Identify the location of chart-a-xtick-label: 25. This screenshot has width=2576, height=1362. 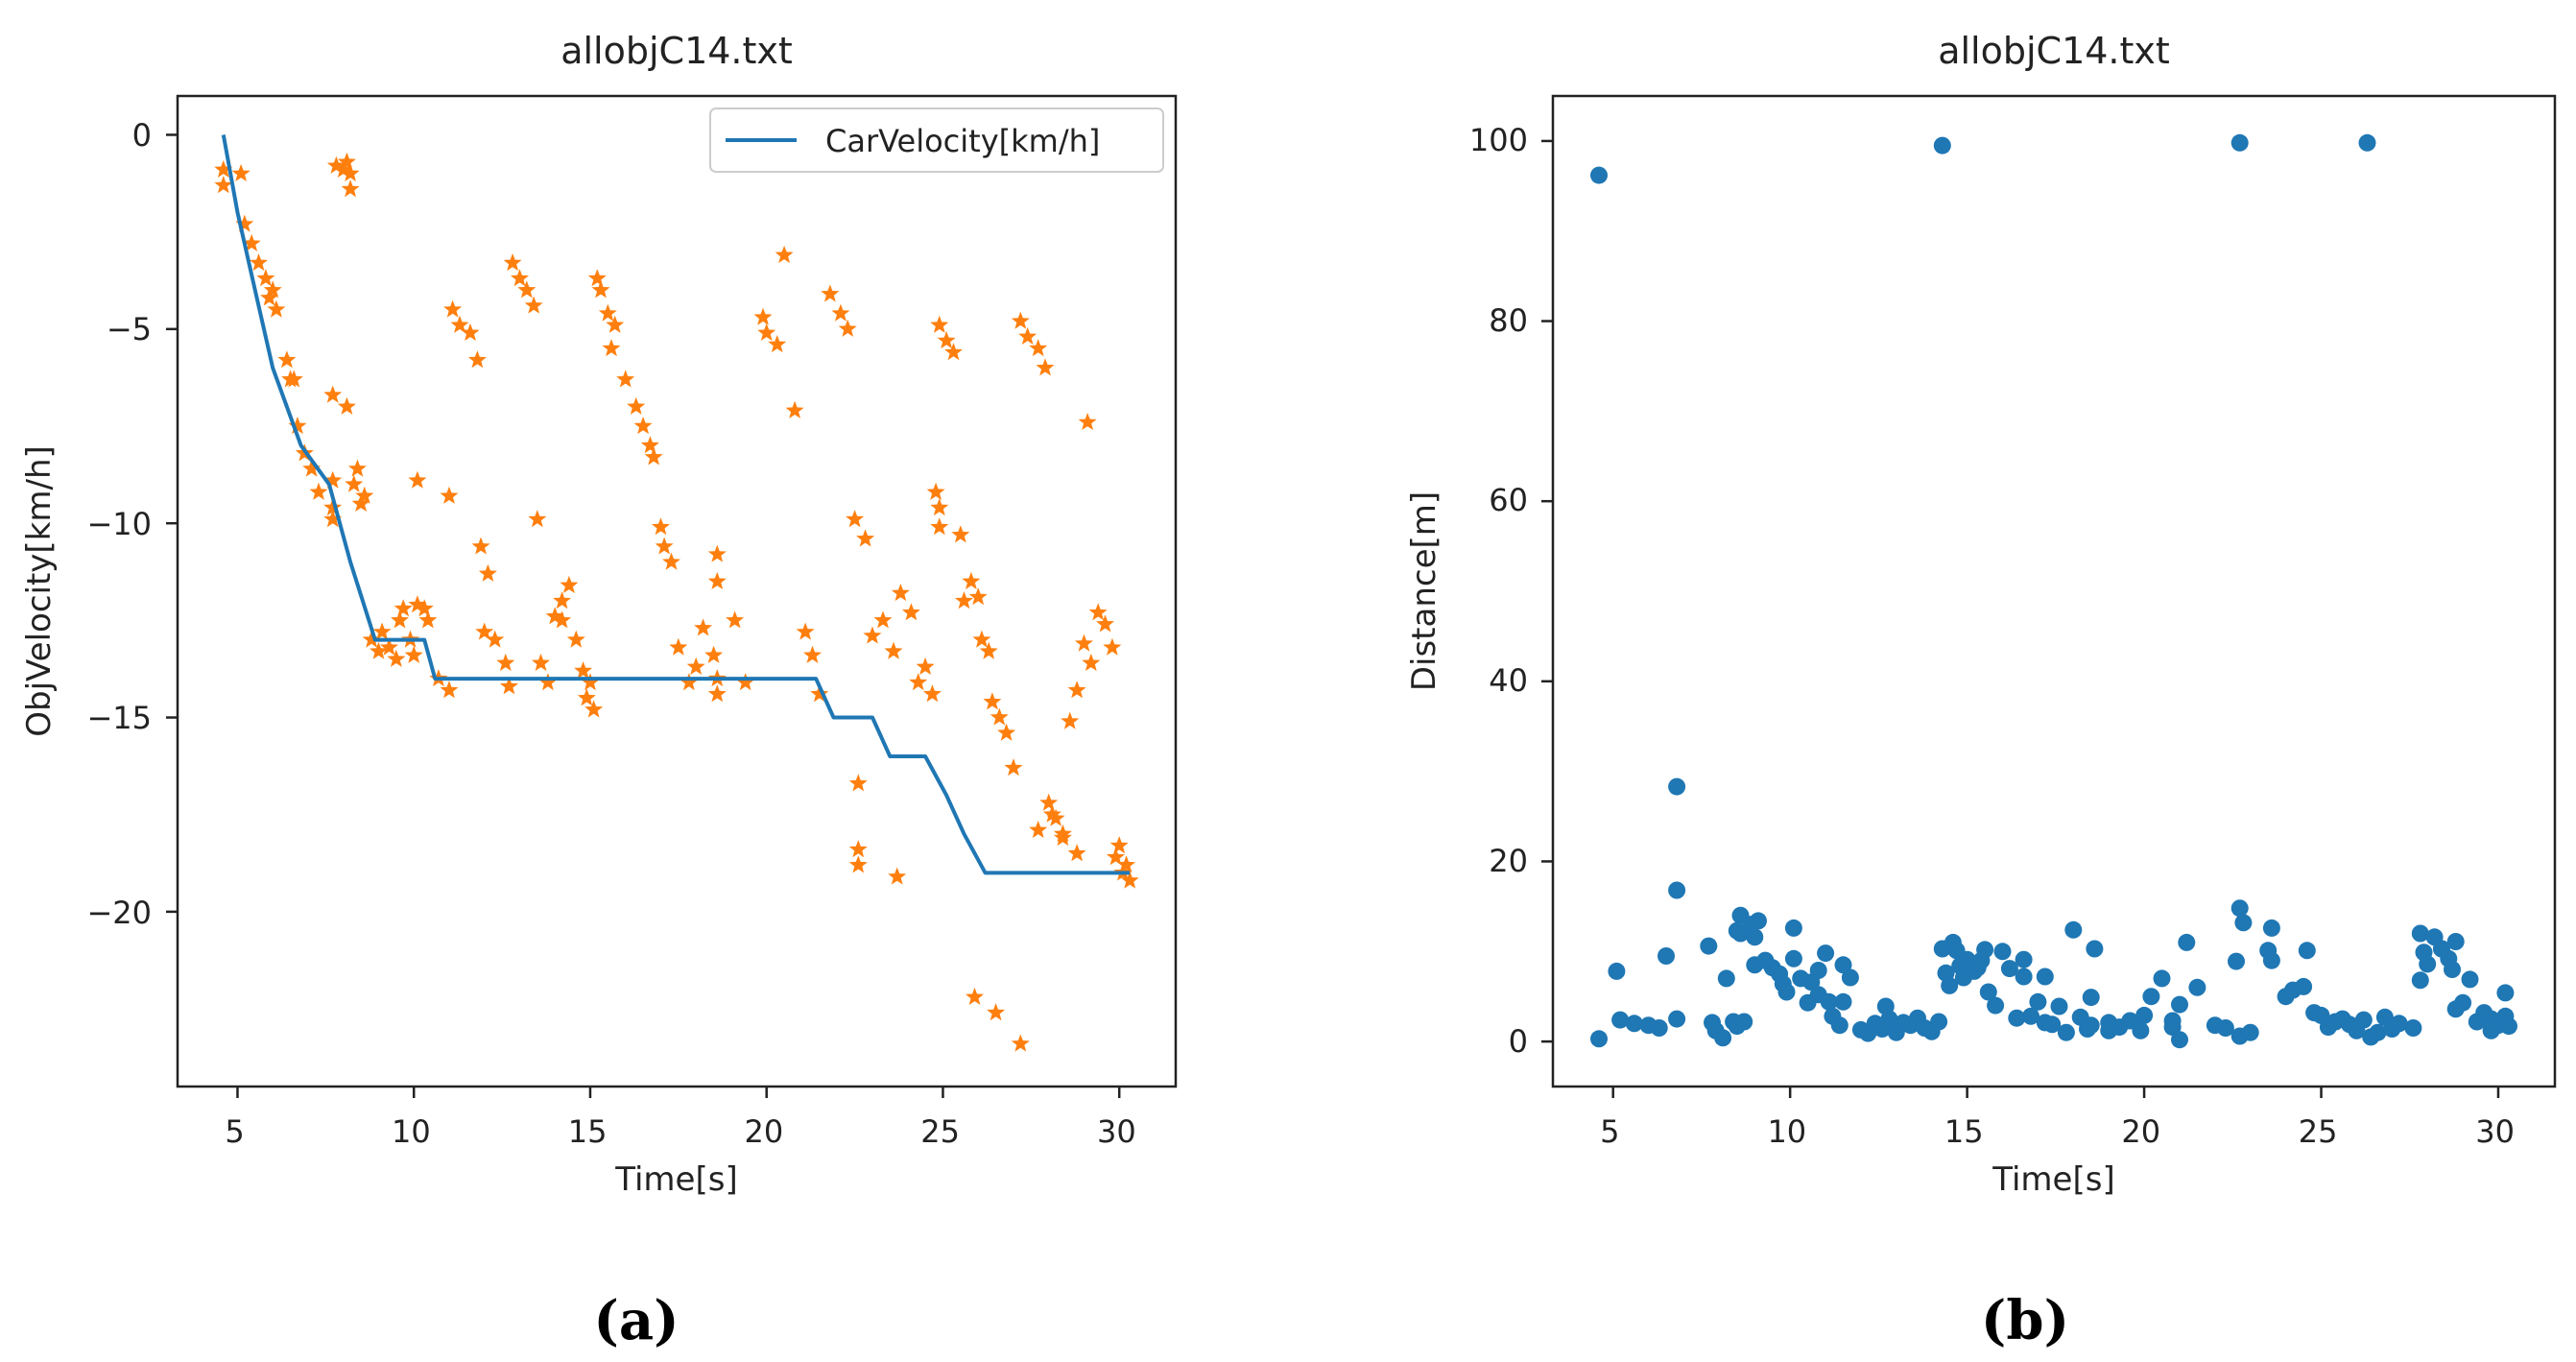
(940, 1131).